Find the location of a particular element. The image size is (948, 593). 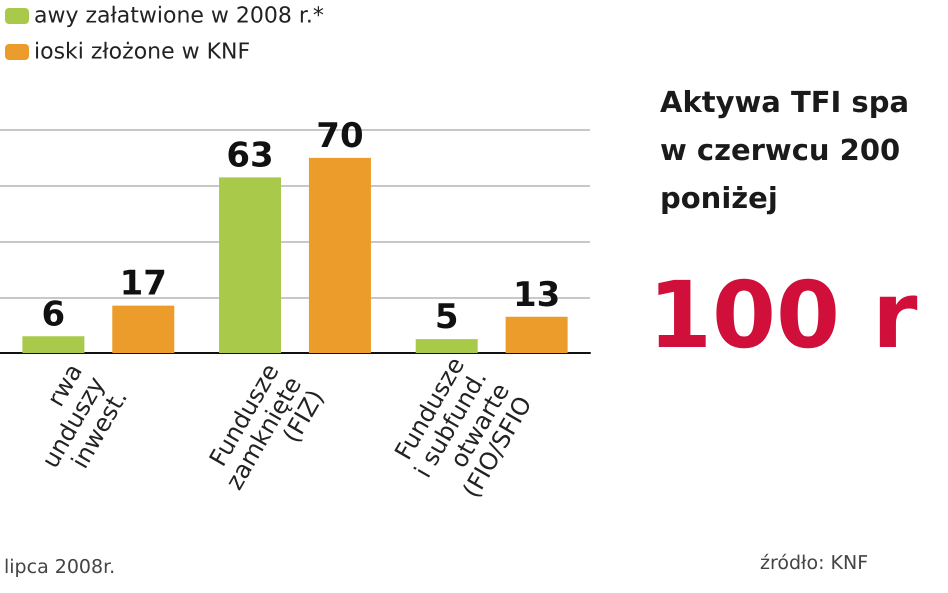

data-label: 13 is located at coordinates (536, 294).